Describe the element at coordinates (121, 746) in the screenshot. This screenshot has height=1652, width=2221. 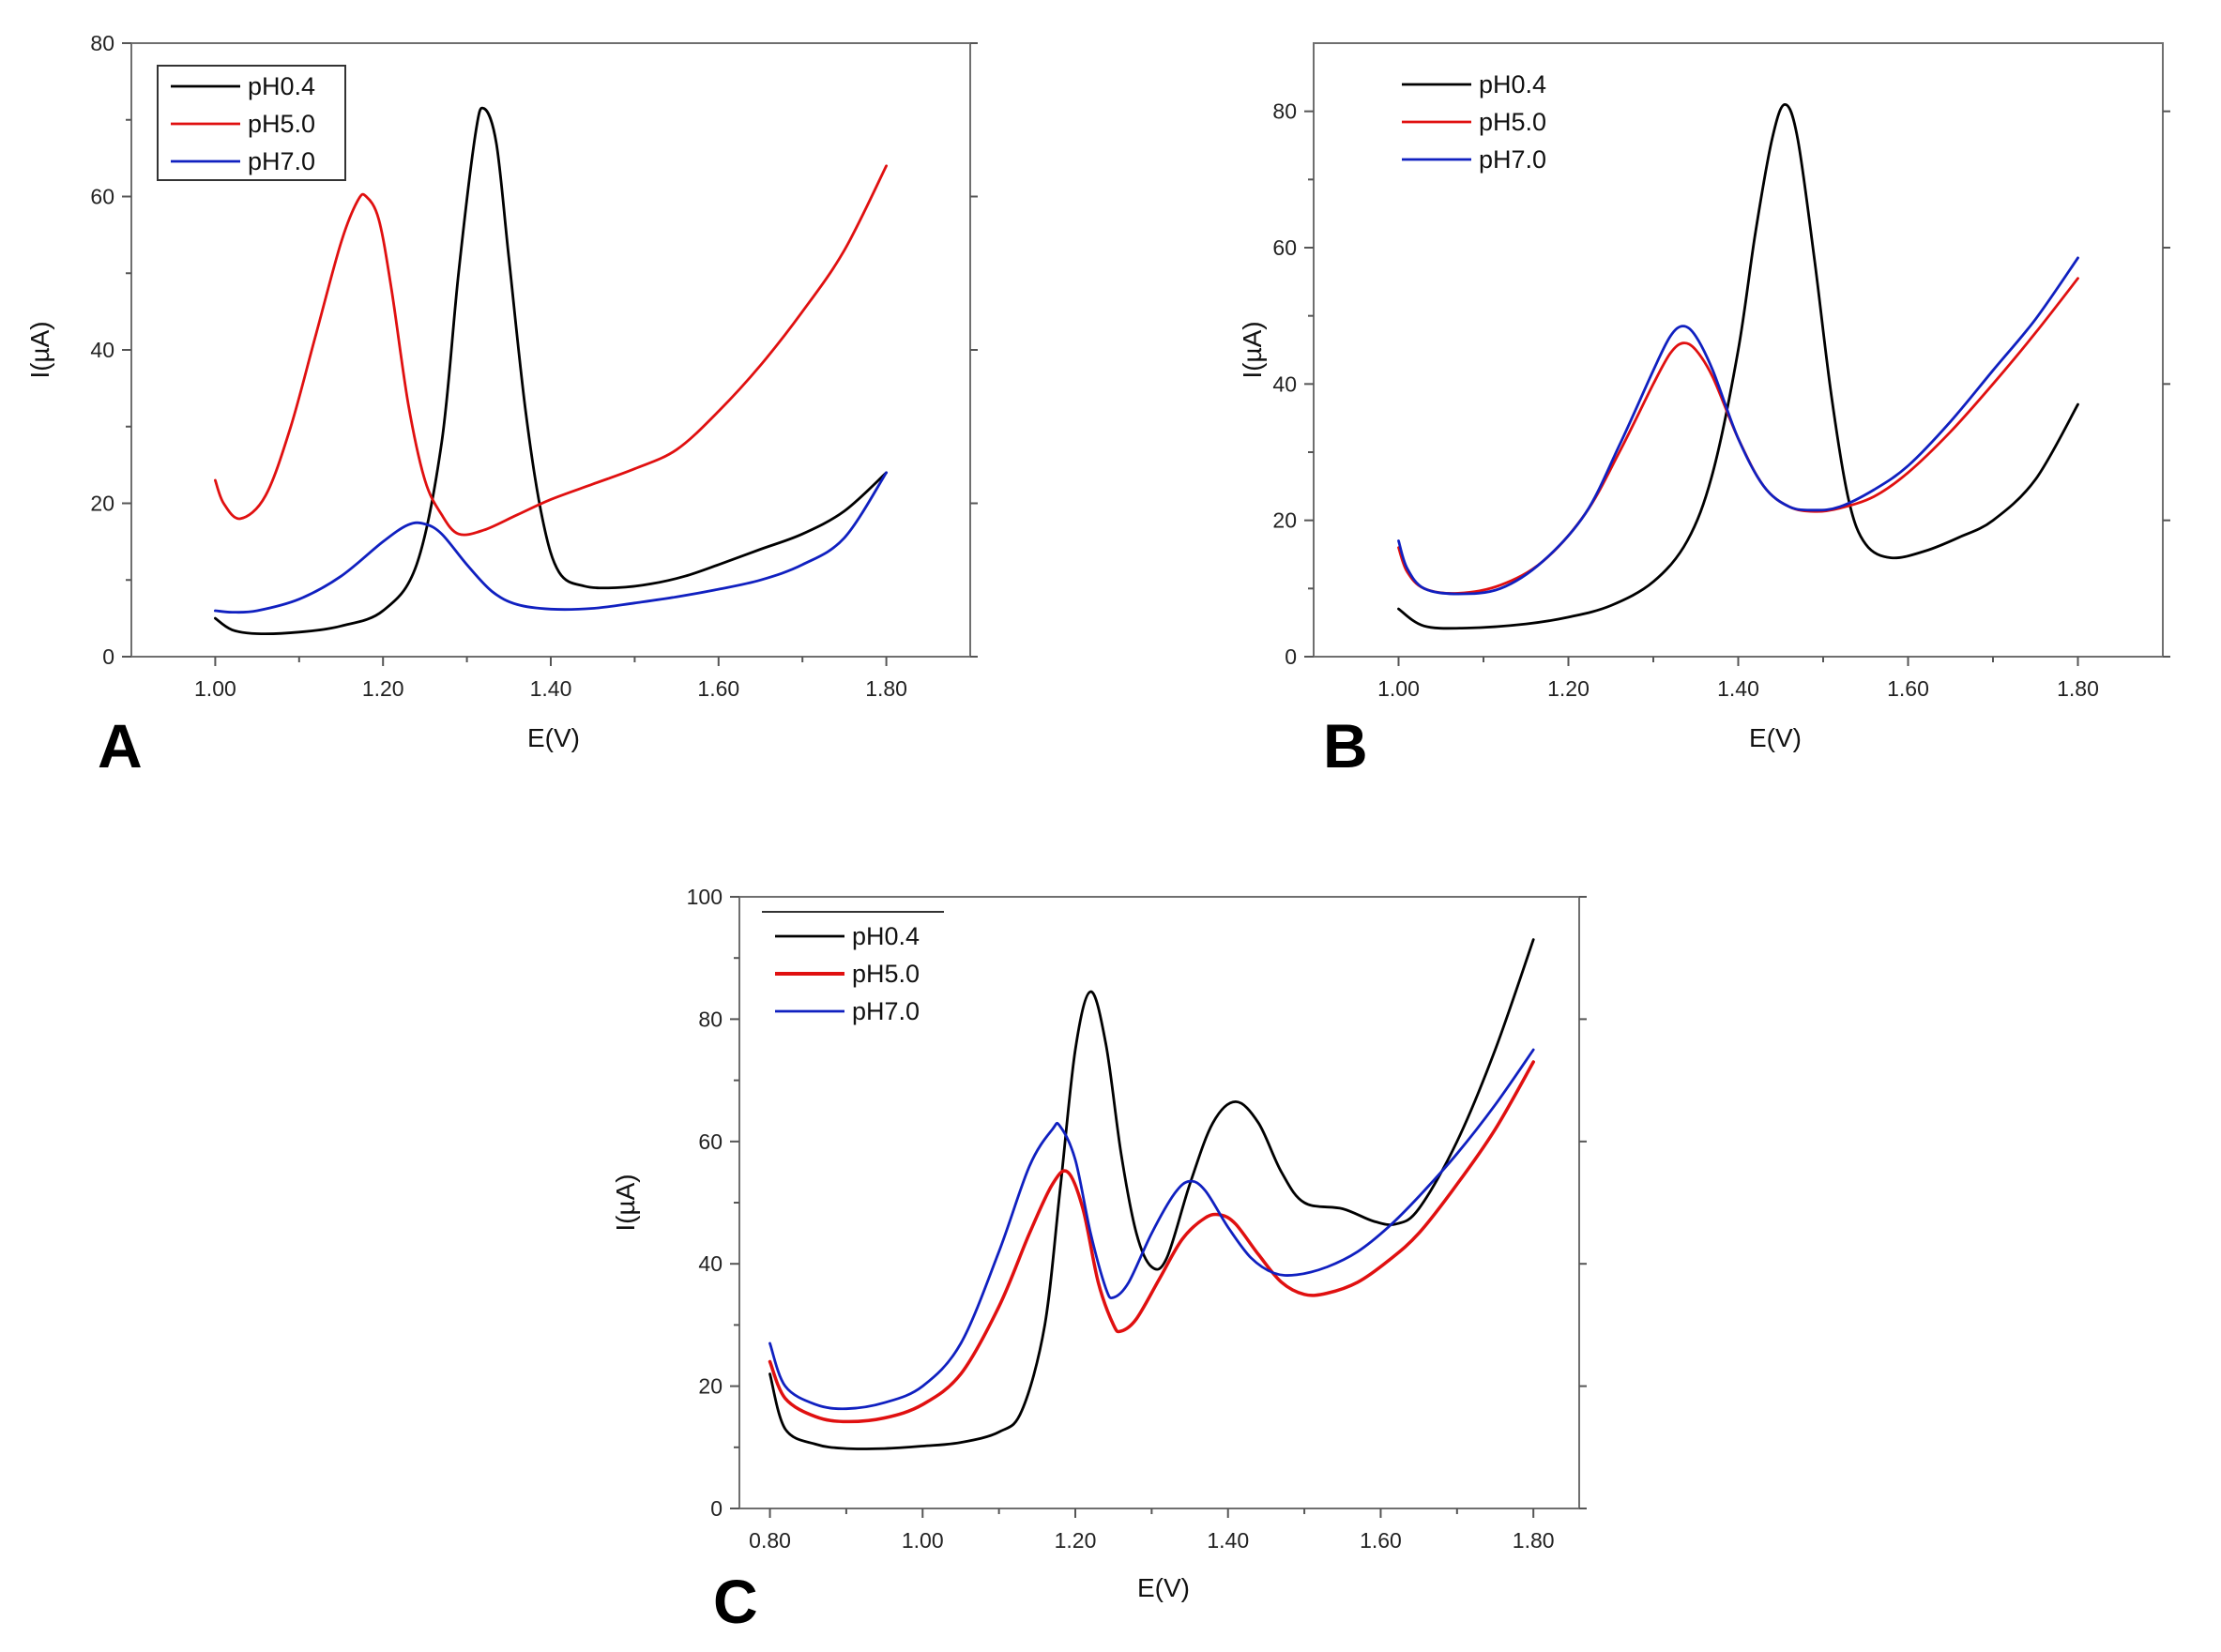
I see `panel-label-a: A` at that location.